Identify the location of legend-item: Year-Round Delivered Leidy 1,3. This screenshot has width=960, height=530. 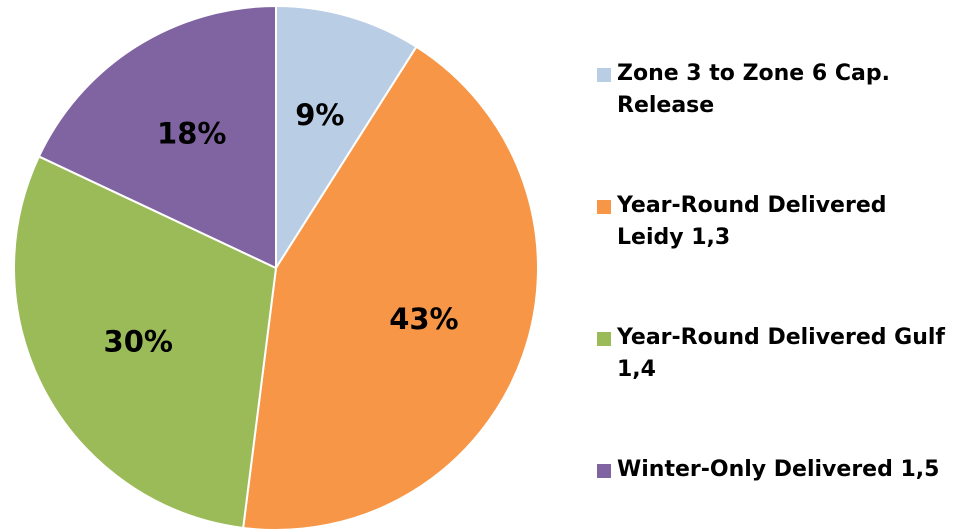
(777, 222).